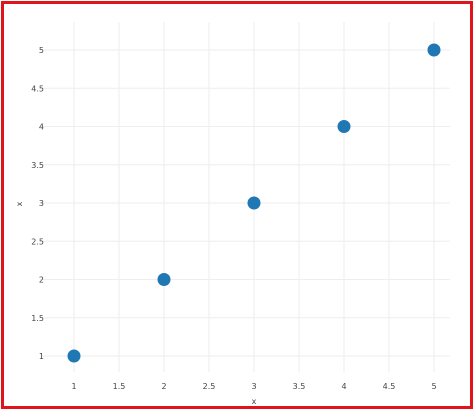 This screenshot has height=410, width=474. Describe the element at coordinates (253, 386) in the screenshot. I see `x-tick-label: 3` at that location.